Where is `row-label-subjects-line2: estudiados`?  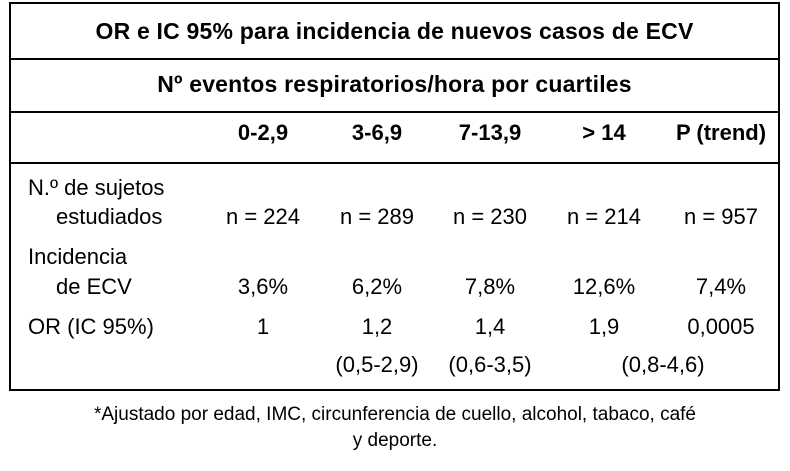 row-label-subjects-line2: estudiados is located at coordinates (109, 216).